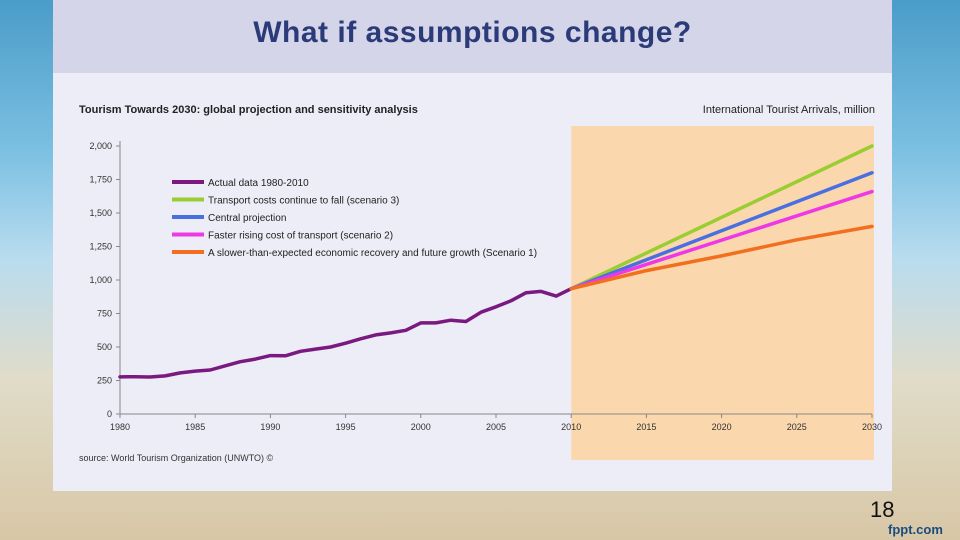 Image resolution: width=960 pixels, height=540 pixels. What do you see at coordinates (104, 314) in the screenshot?
I see `y-tick-label: 750` at bounding box center [104, 314].